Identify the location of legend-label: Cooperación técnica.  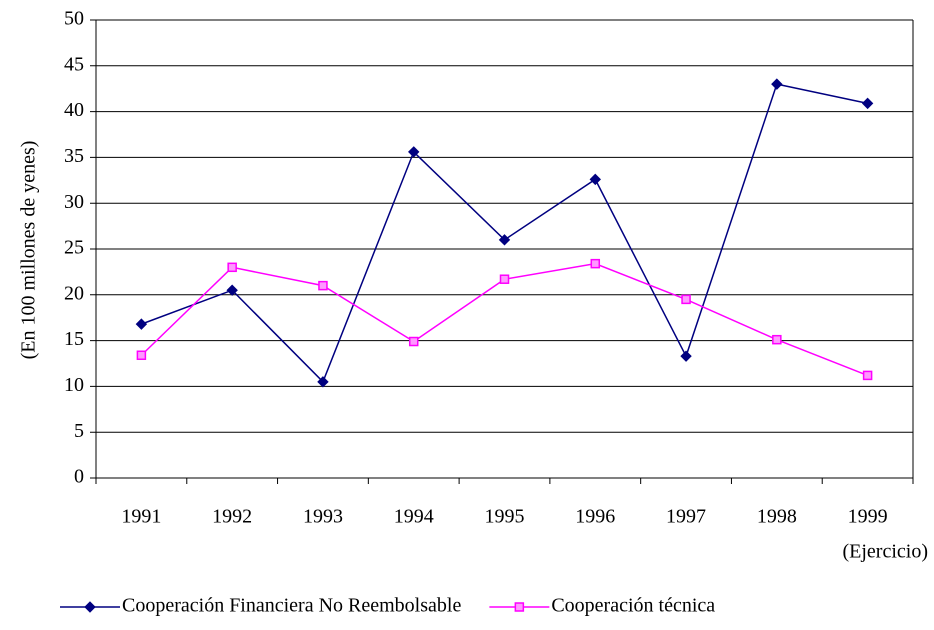
(633, 606).